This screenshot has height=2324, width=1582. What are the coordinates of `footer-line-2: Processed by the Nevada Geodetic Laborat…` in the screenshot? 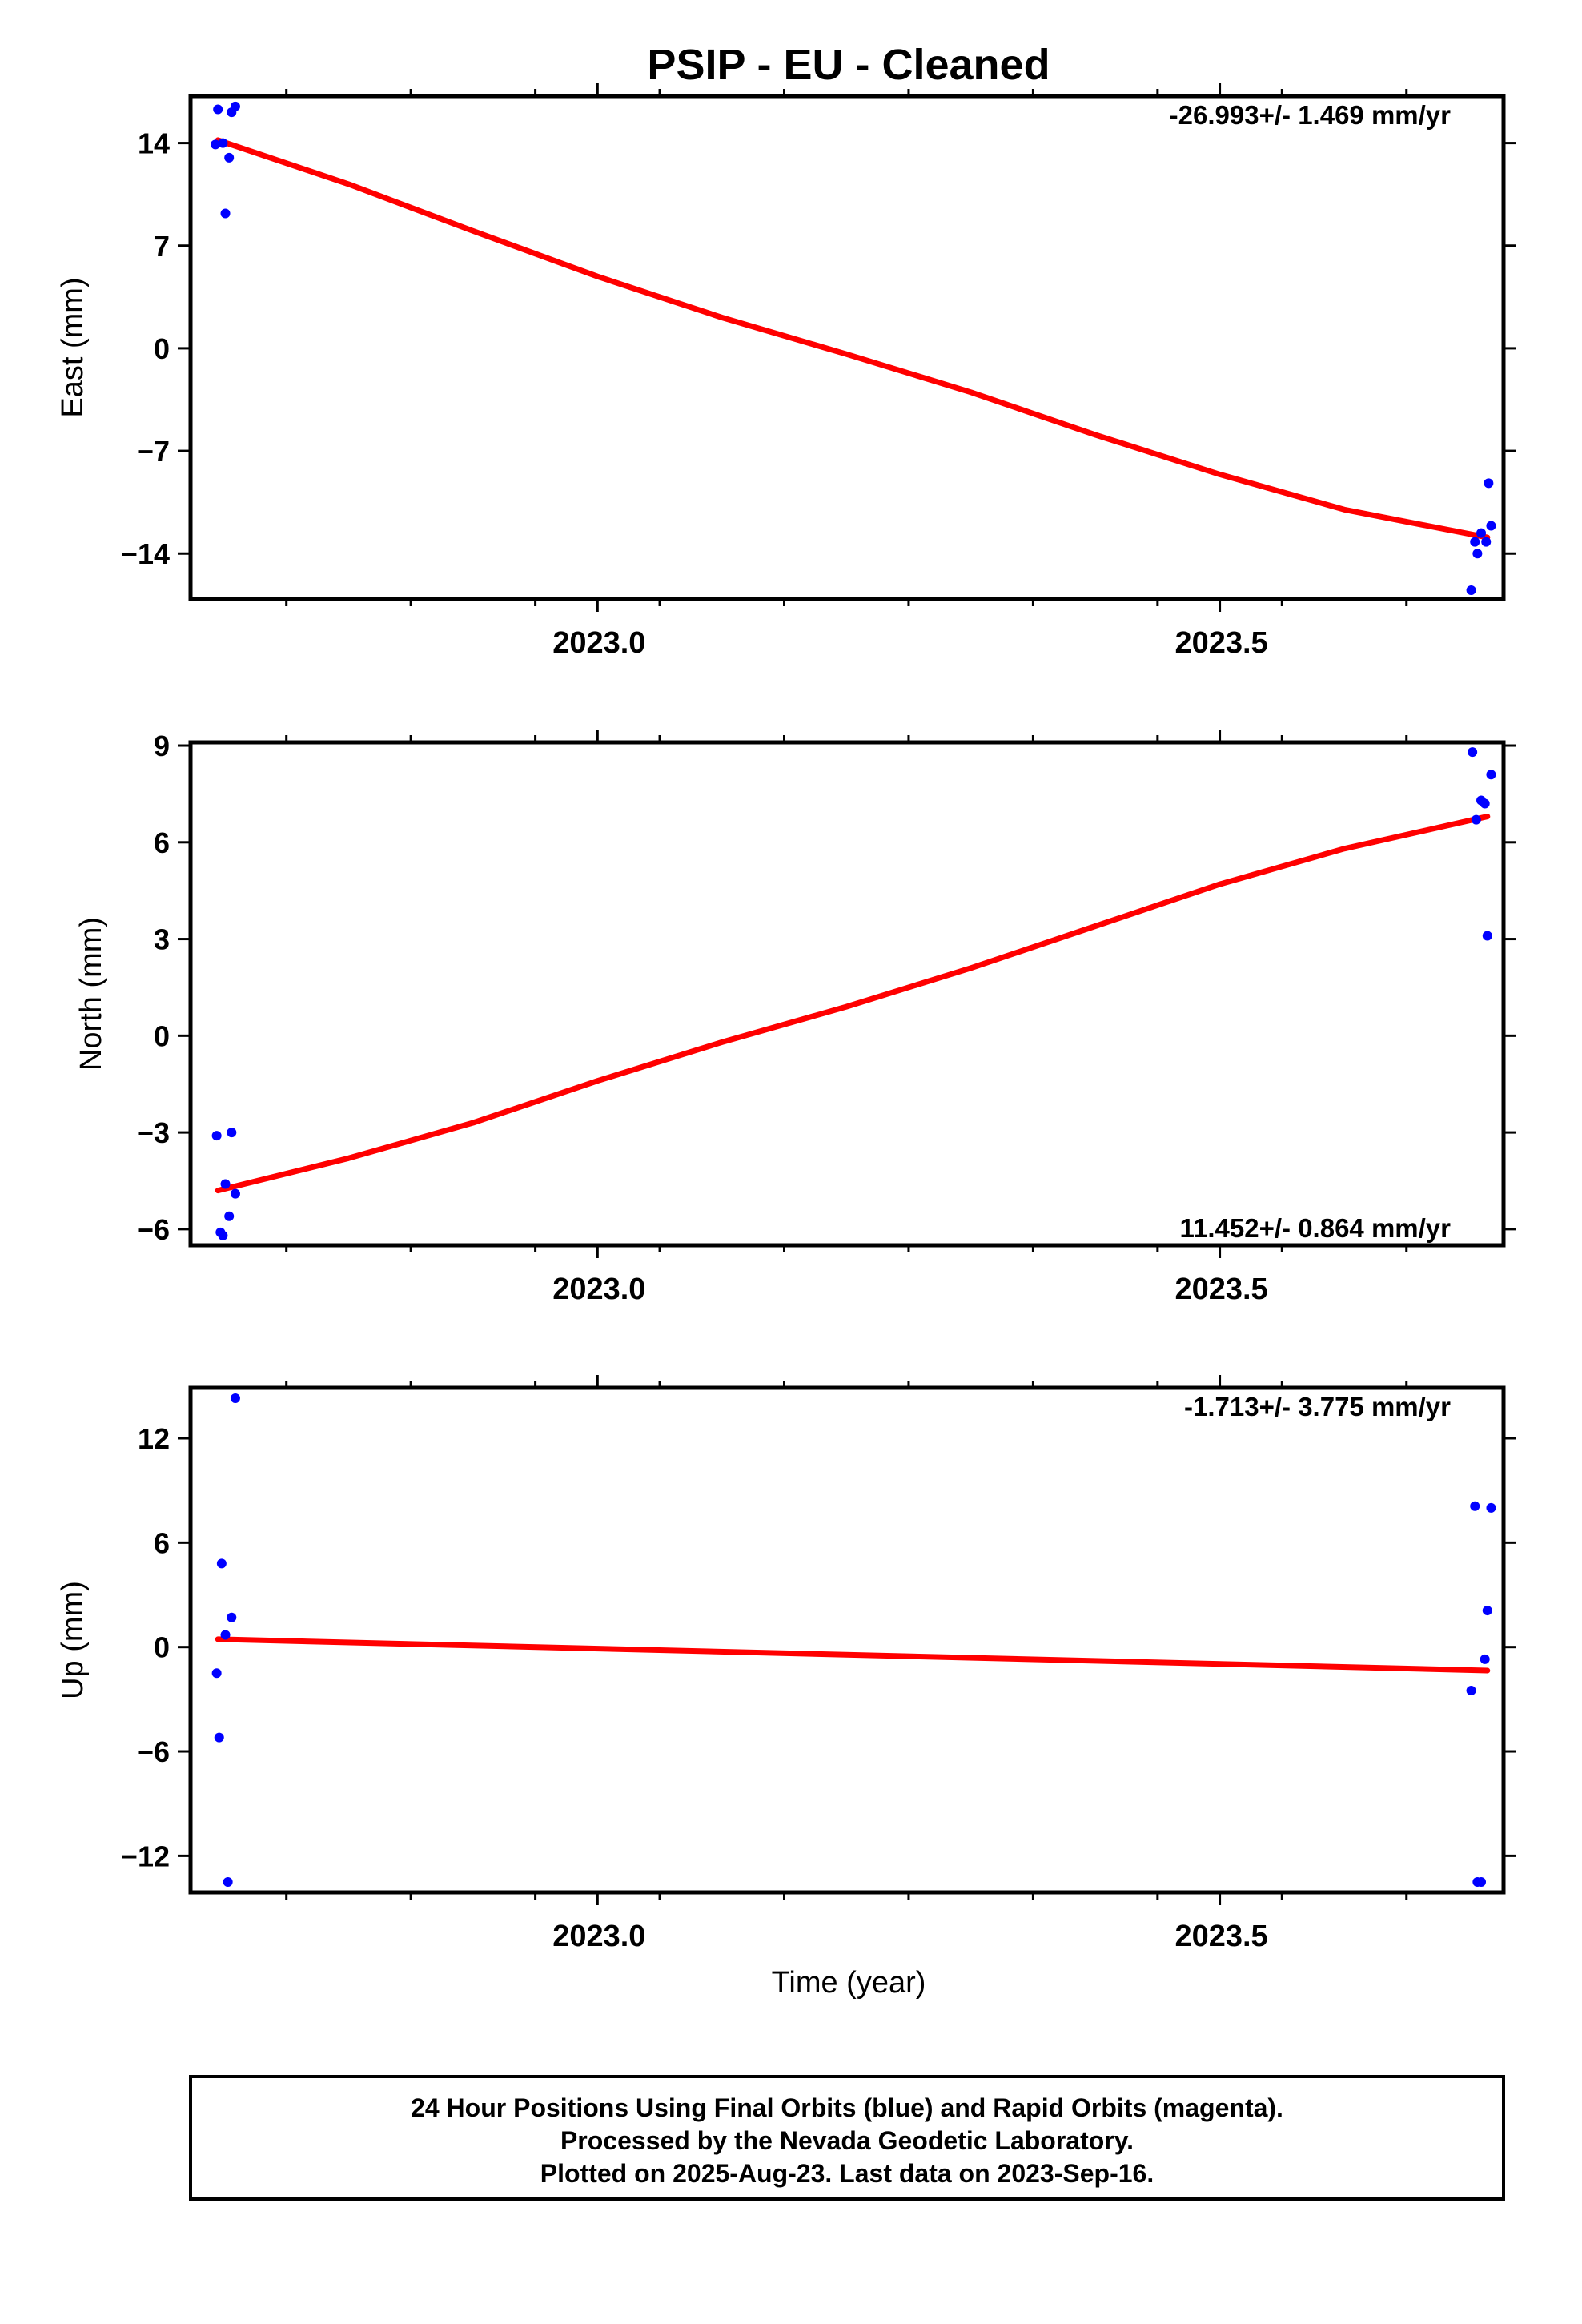 It's located at (847, 2140).